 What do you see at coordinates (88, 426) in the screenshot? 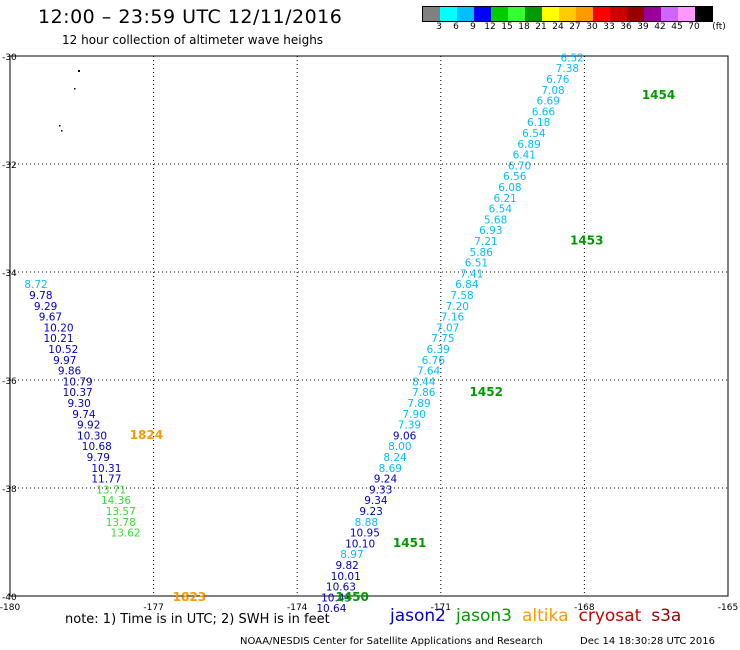
I see `swh-value: 9.92` at bounding box center [88, 426].